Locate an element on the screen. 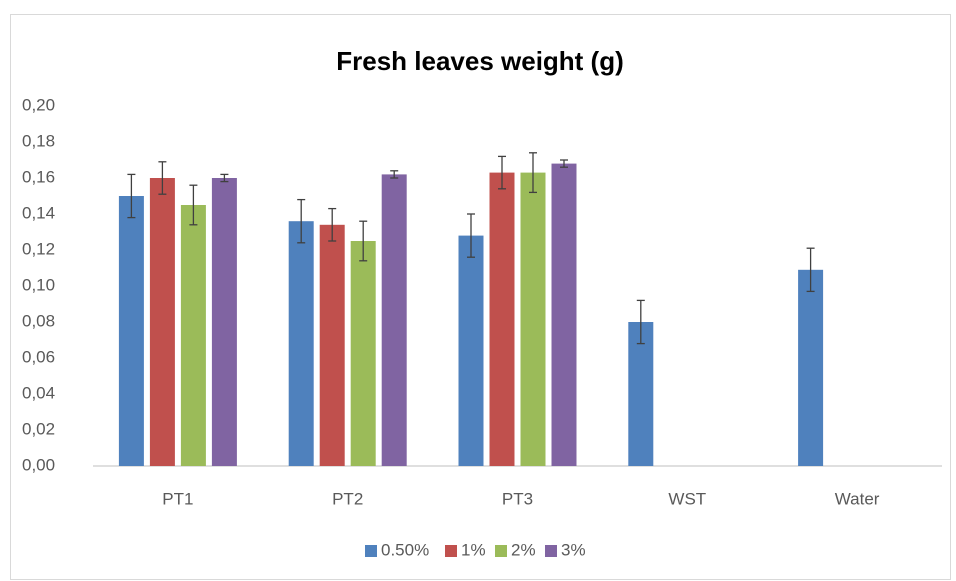 Image resolution: width=956 pixels, height=581 pixels. y-tick-label: 0,08 is located at coordinates (38, 320).